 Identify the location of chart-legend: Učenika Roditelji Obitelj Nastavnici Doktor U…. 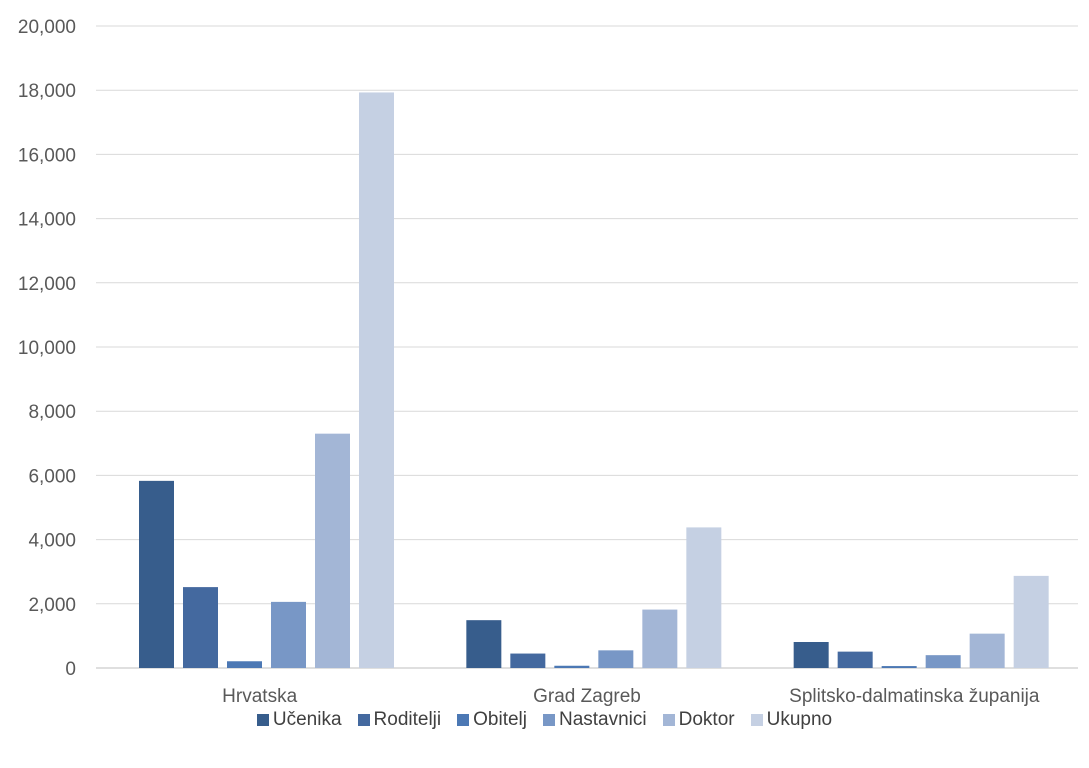
(544, 720).